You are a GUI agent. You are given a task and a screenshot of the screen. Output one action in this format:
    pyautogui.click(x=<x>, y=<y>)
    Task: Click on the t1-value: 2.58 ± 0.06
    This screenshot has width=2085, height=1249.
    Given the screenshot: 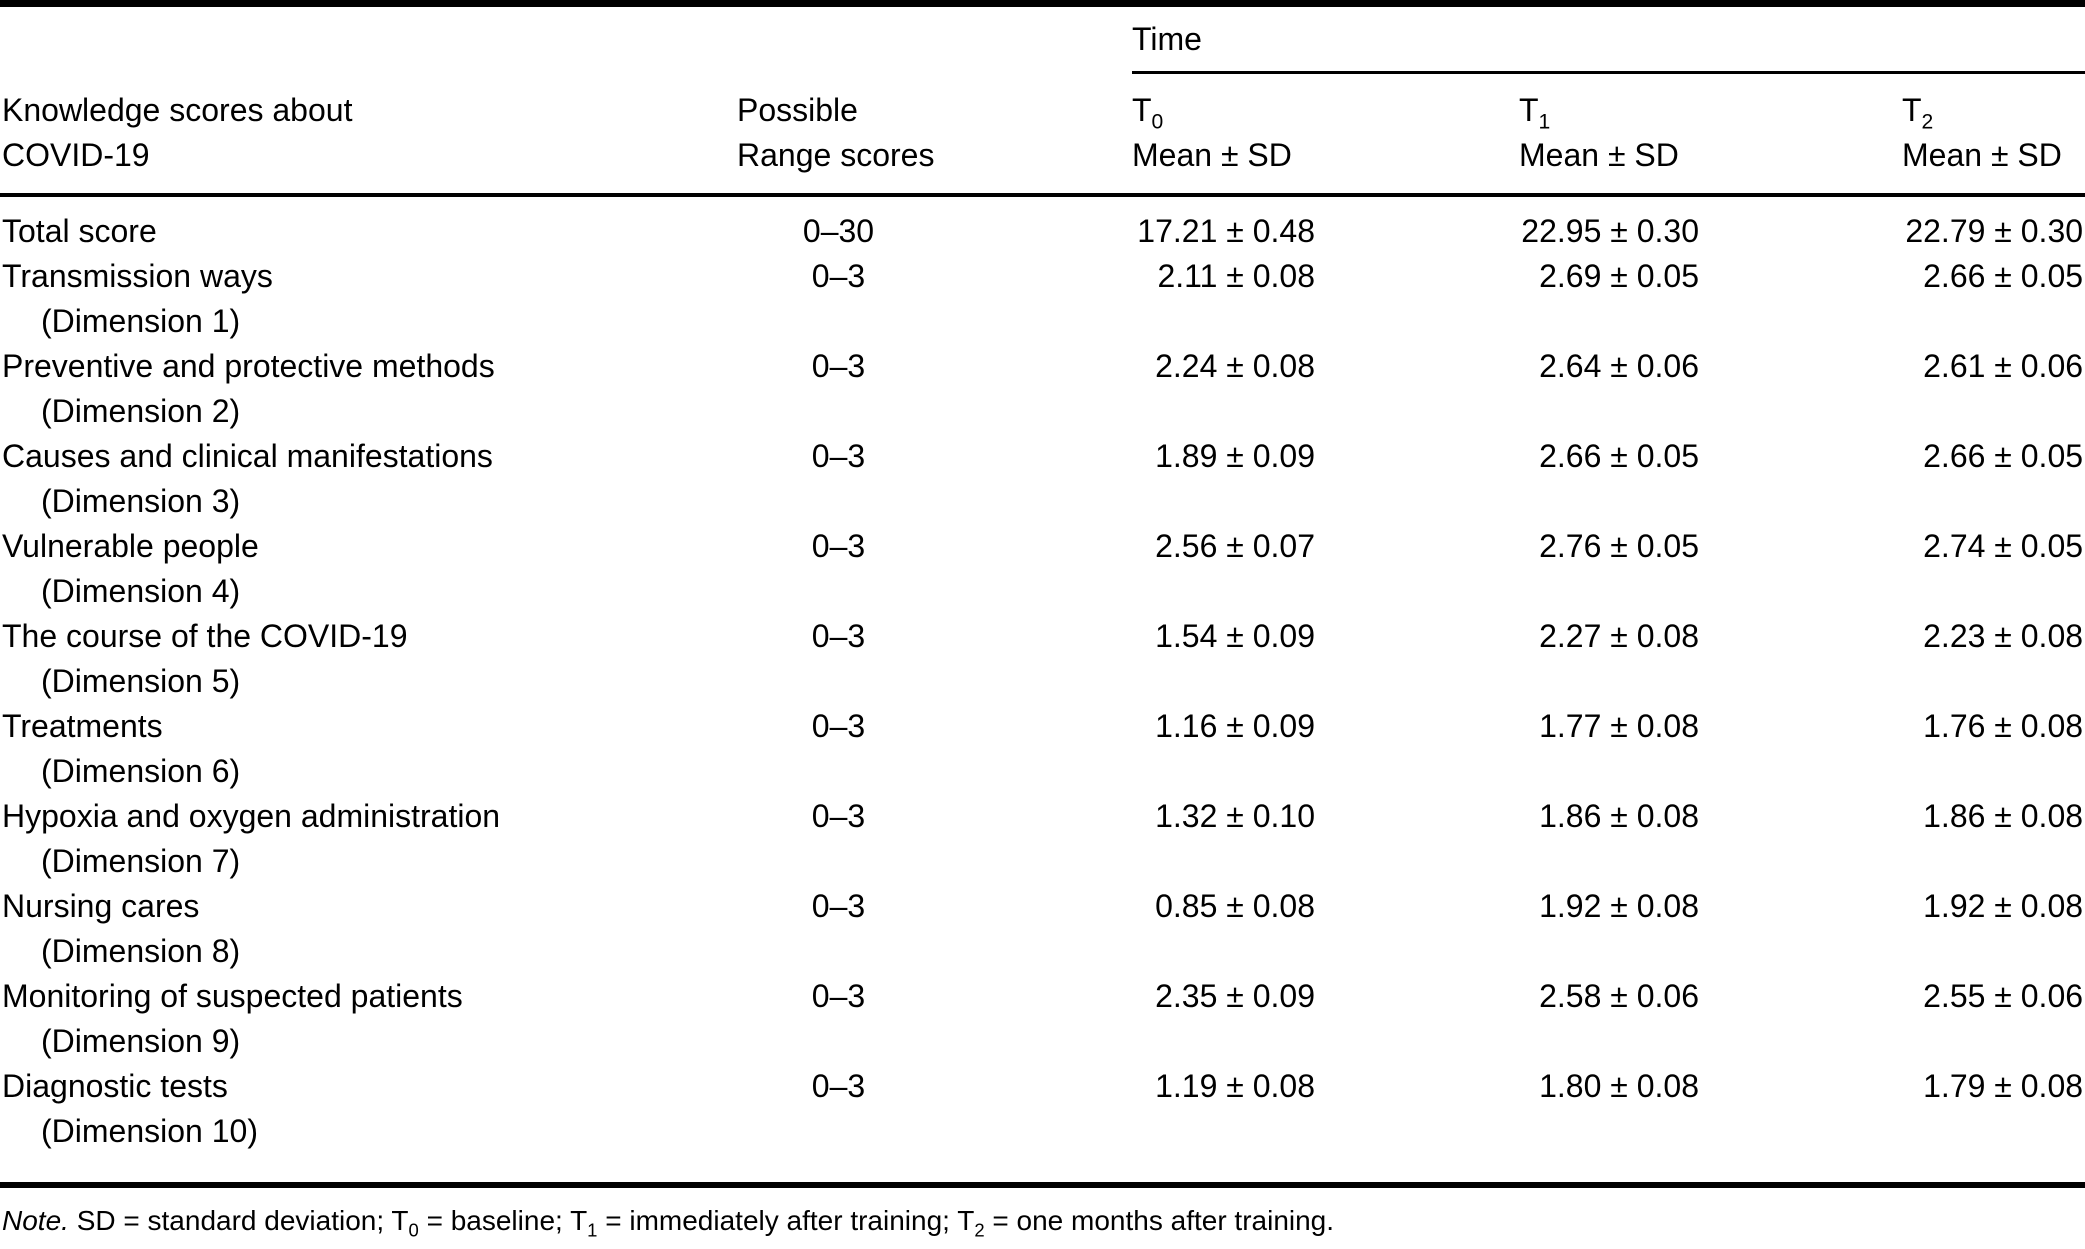 What is the action you would take?
    pyautogui.click(x=1619, y=995)
    